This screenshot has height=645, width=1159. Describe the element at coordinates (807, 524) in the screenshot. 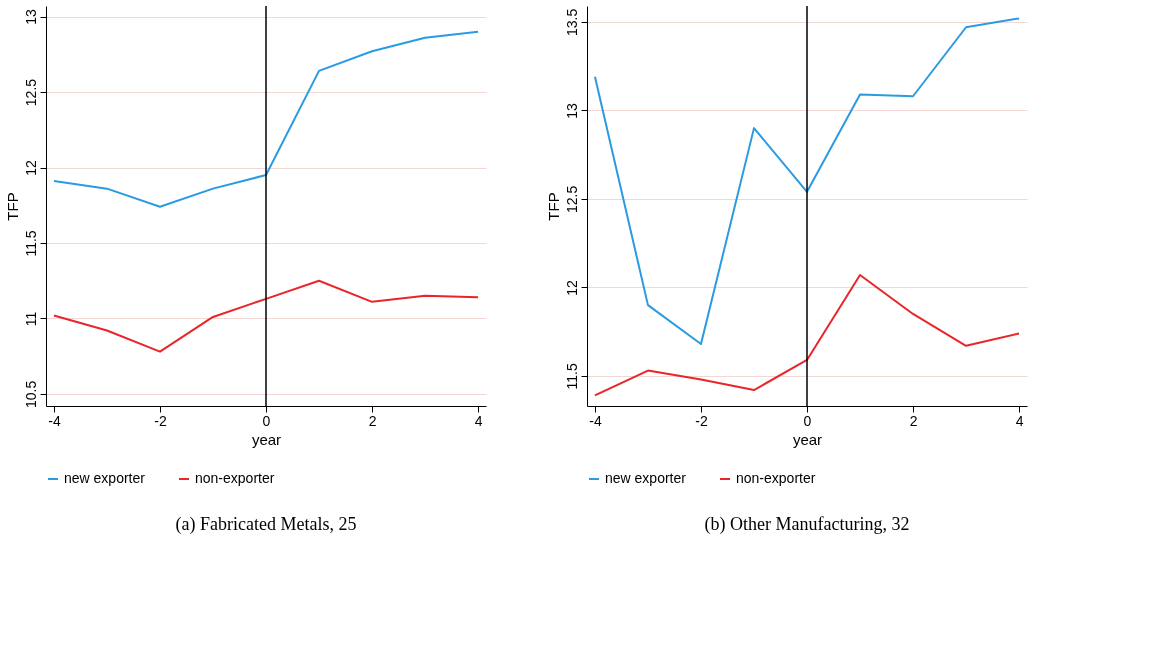

I see `text: (b) Other Manufacturing, 32` at that location.